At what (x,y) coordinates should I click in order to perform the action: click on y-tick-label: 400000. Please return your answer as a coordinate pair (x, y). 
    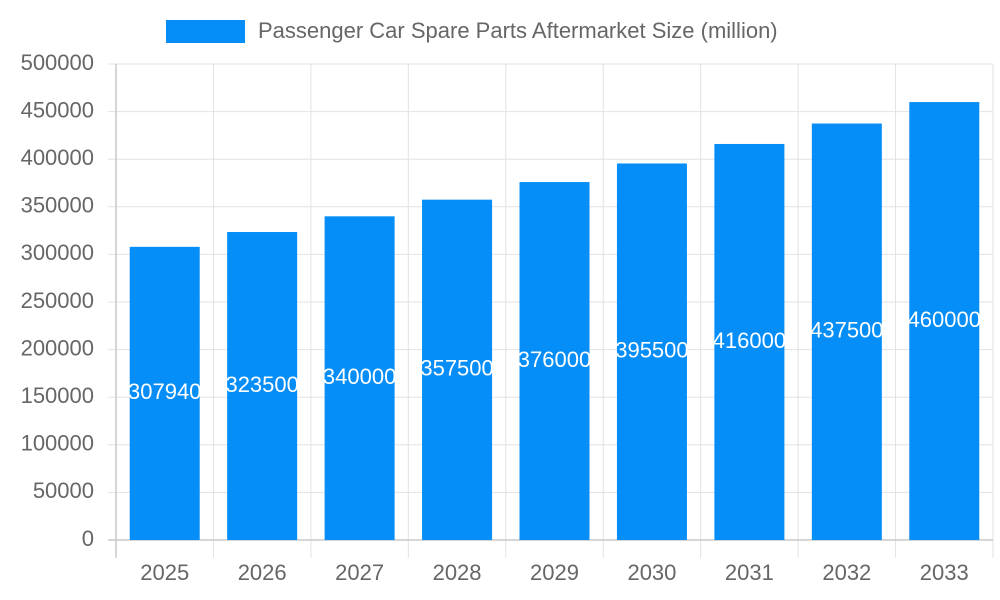
    Looking at the image, I should click on (57, 157).